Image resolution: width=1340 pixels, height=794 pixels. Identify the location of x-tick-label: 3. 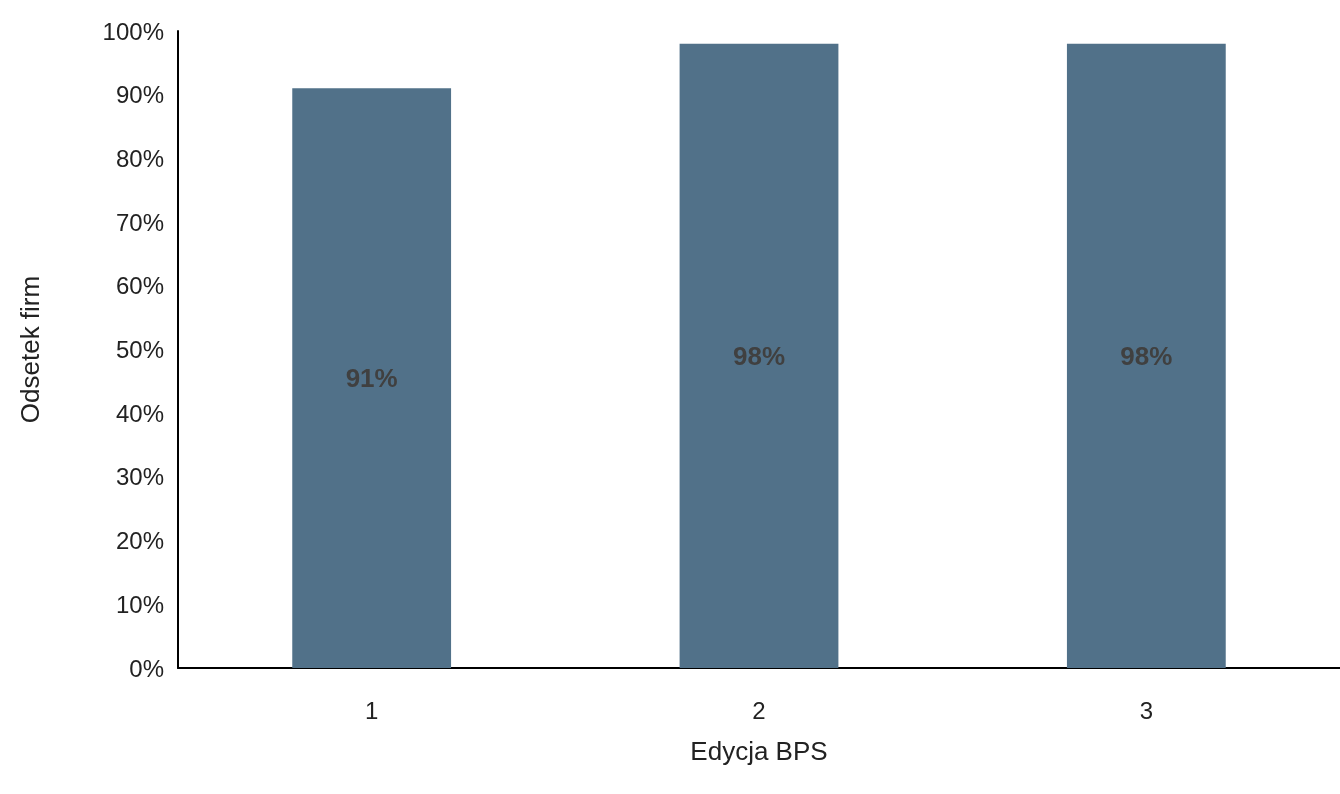
(1146, 710).